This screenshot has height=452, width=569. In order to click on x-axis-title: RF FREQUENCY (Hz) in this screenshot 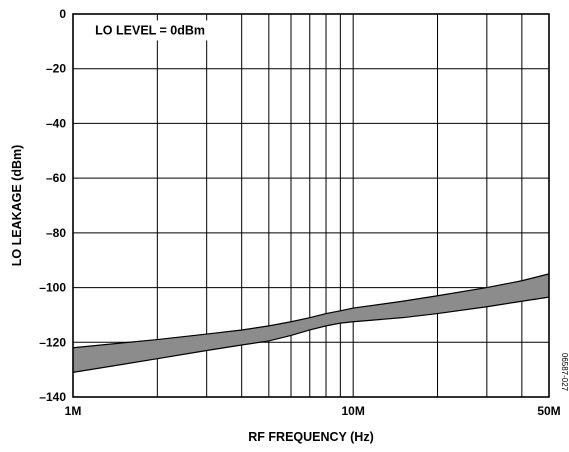, I will do `click(310, 437)`.